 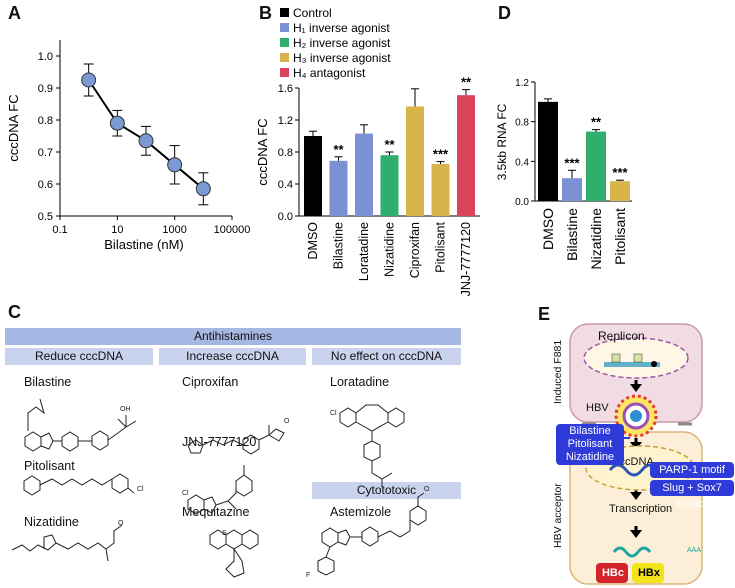 I want to click on a-xtick-label: 10, so click(x=117, y=230).